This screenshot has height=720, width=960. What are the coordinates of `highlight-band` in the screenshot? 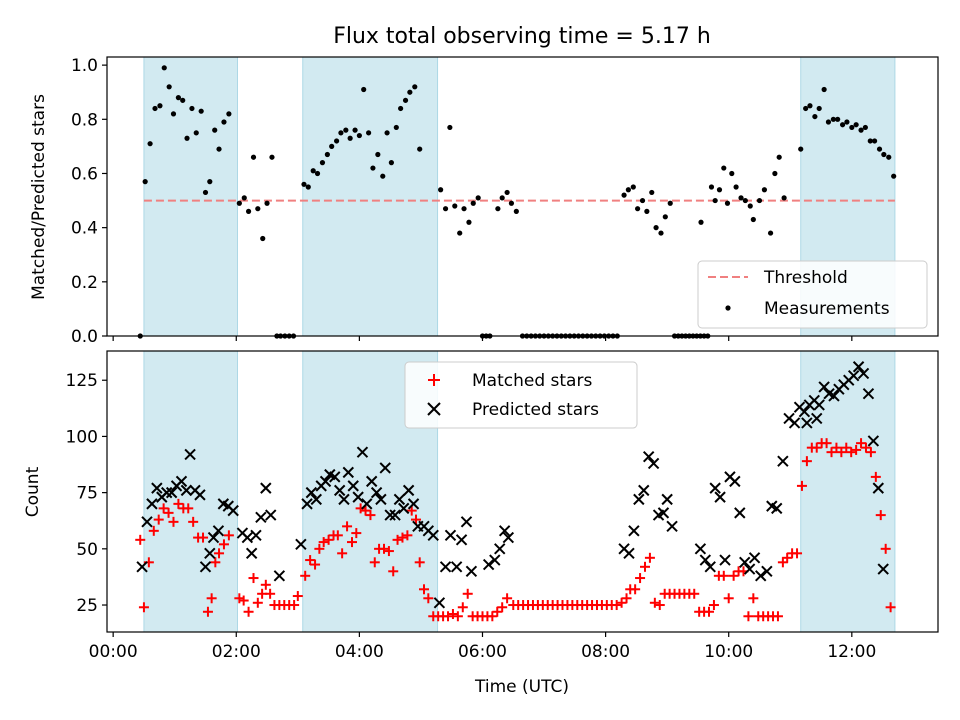 It's located at (190, 491).